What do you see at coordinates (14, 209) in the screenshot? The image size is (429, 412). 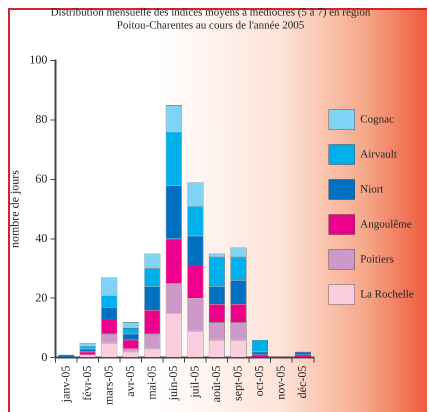 I see `y-axis-title: nombre de jours` at bounding box center [14, 209].